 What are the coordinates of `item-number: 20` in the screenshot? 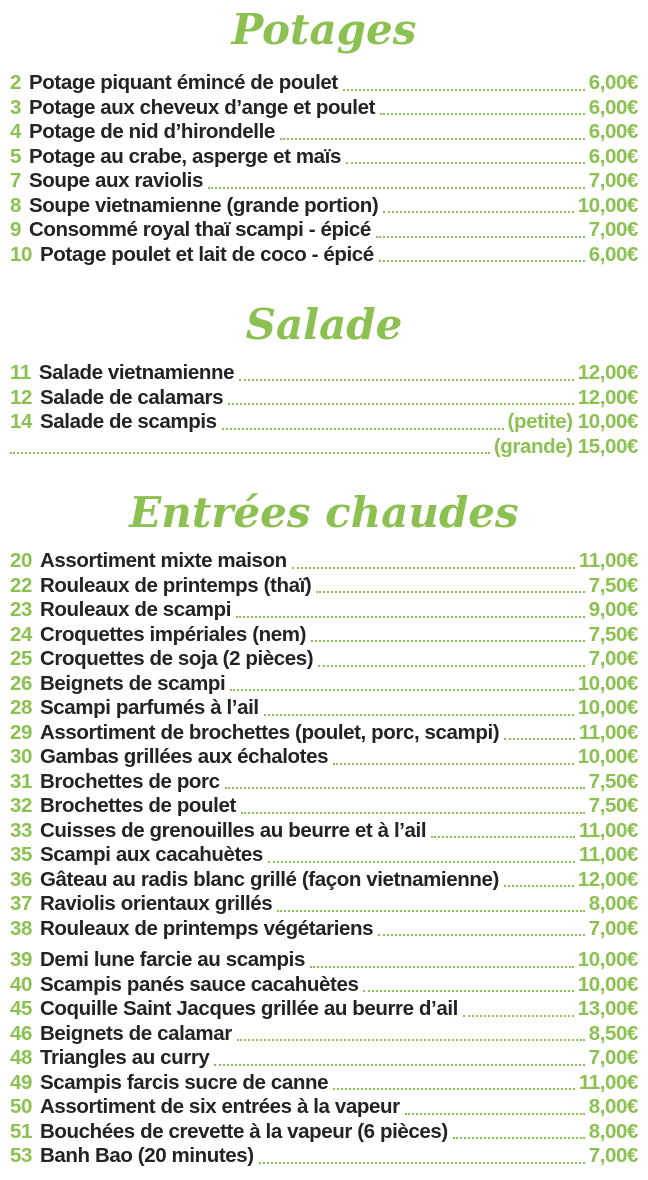 It's located at (21, 560).